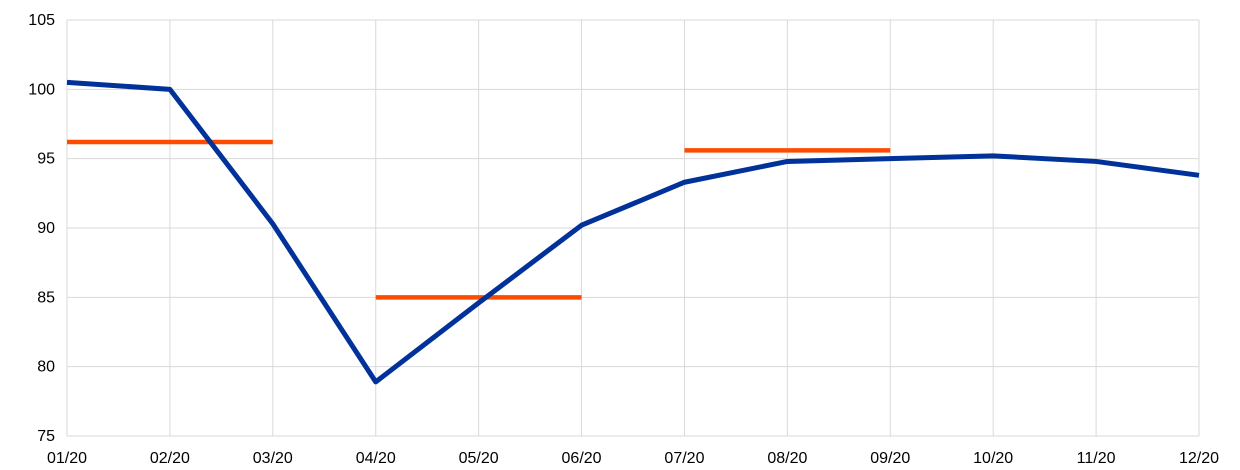  I want to click on y-tick-label: 100, so click(41, 89).